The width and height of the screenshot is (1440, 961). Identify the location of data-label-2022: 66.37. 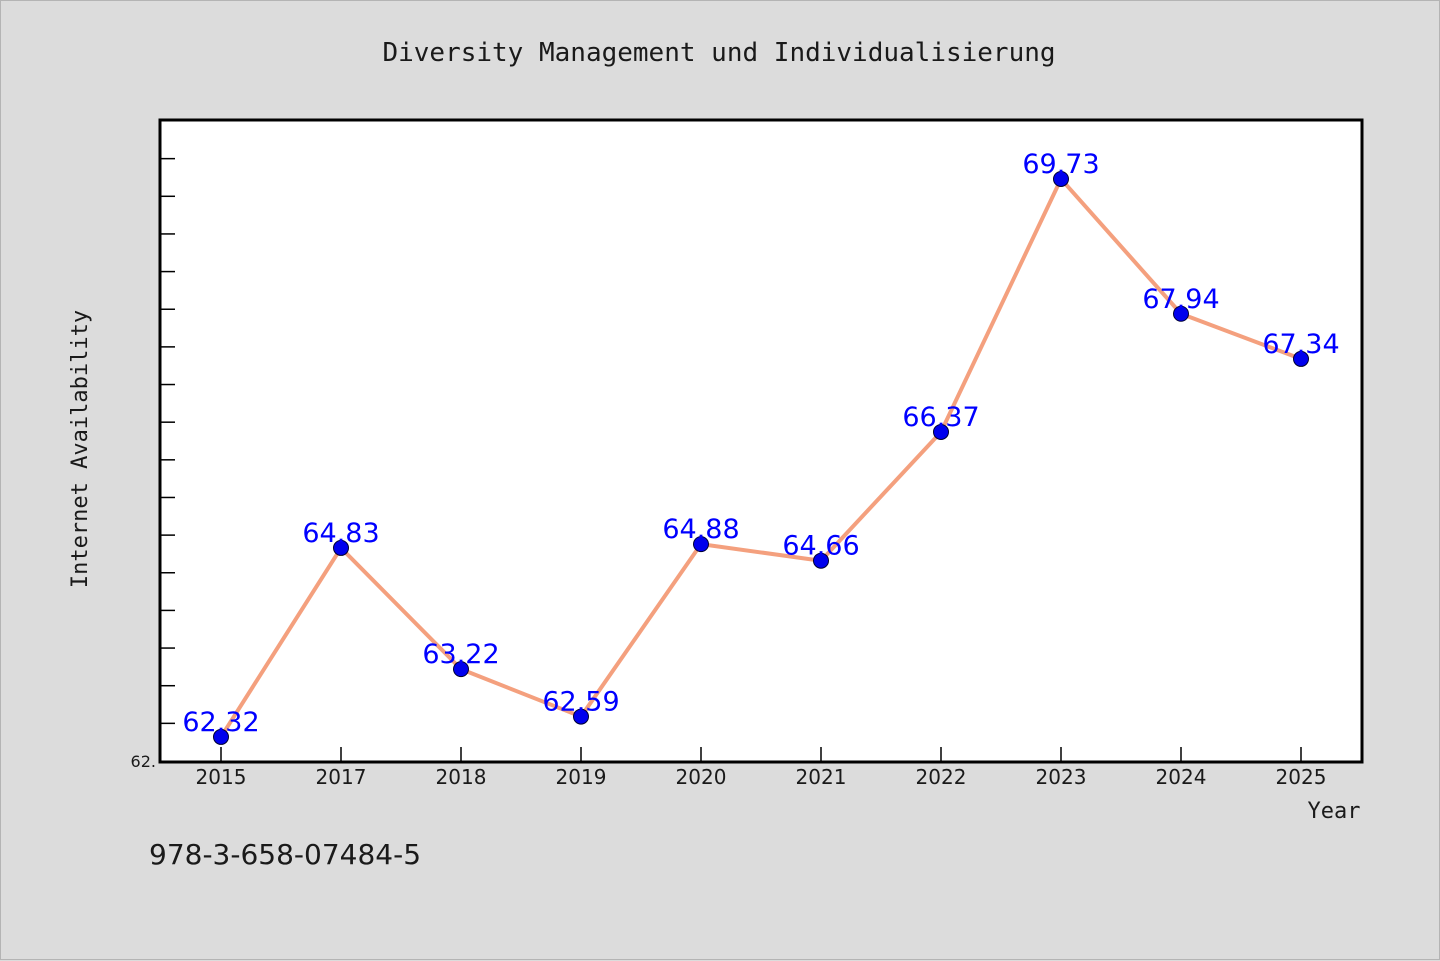
(940, 417).